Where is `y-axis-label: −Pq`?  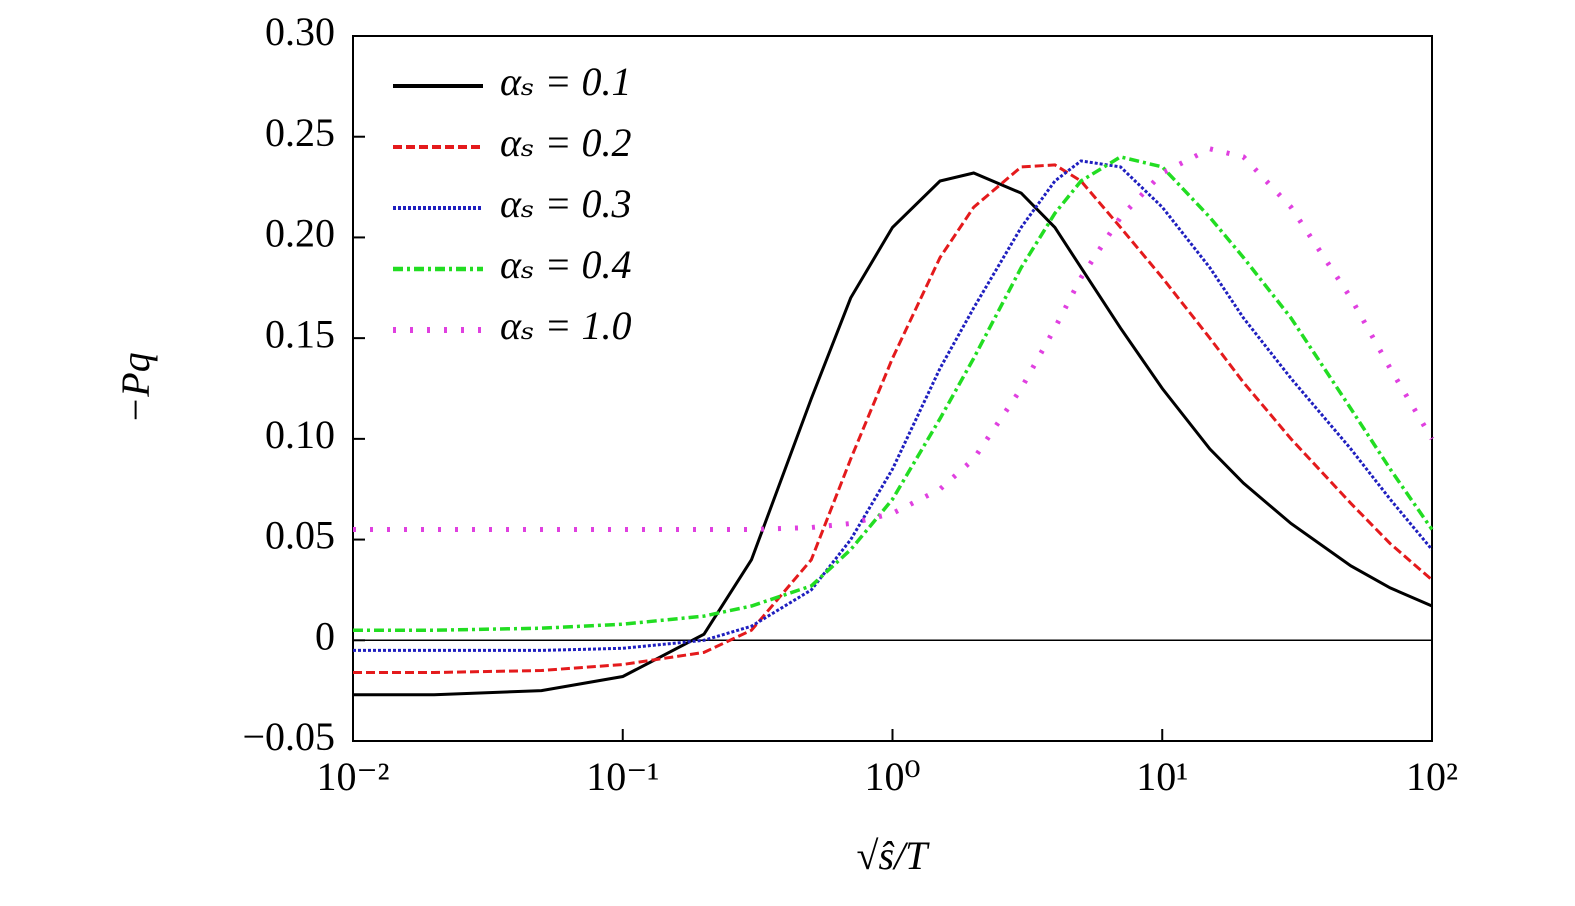 y-axis-label: −Pq is located at coordinates (135, 387).